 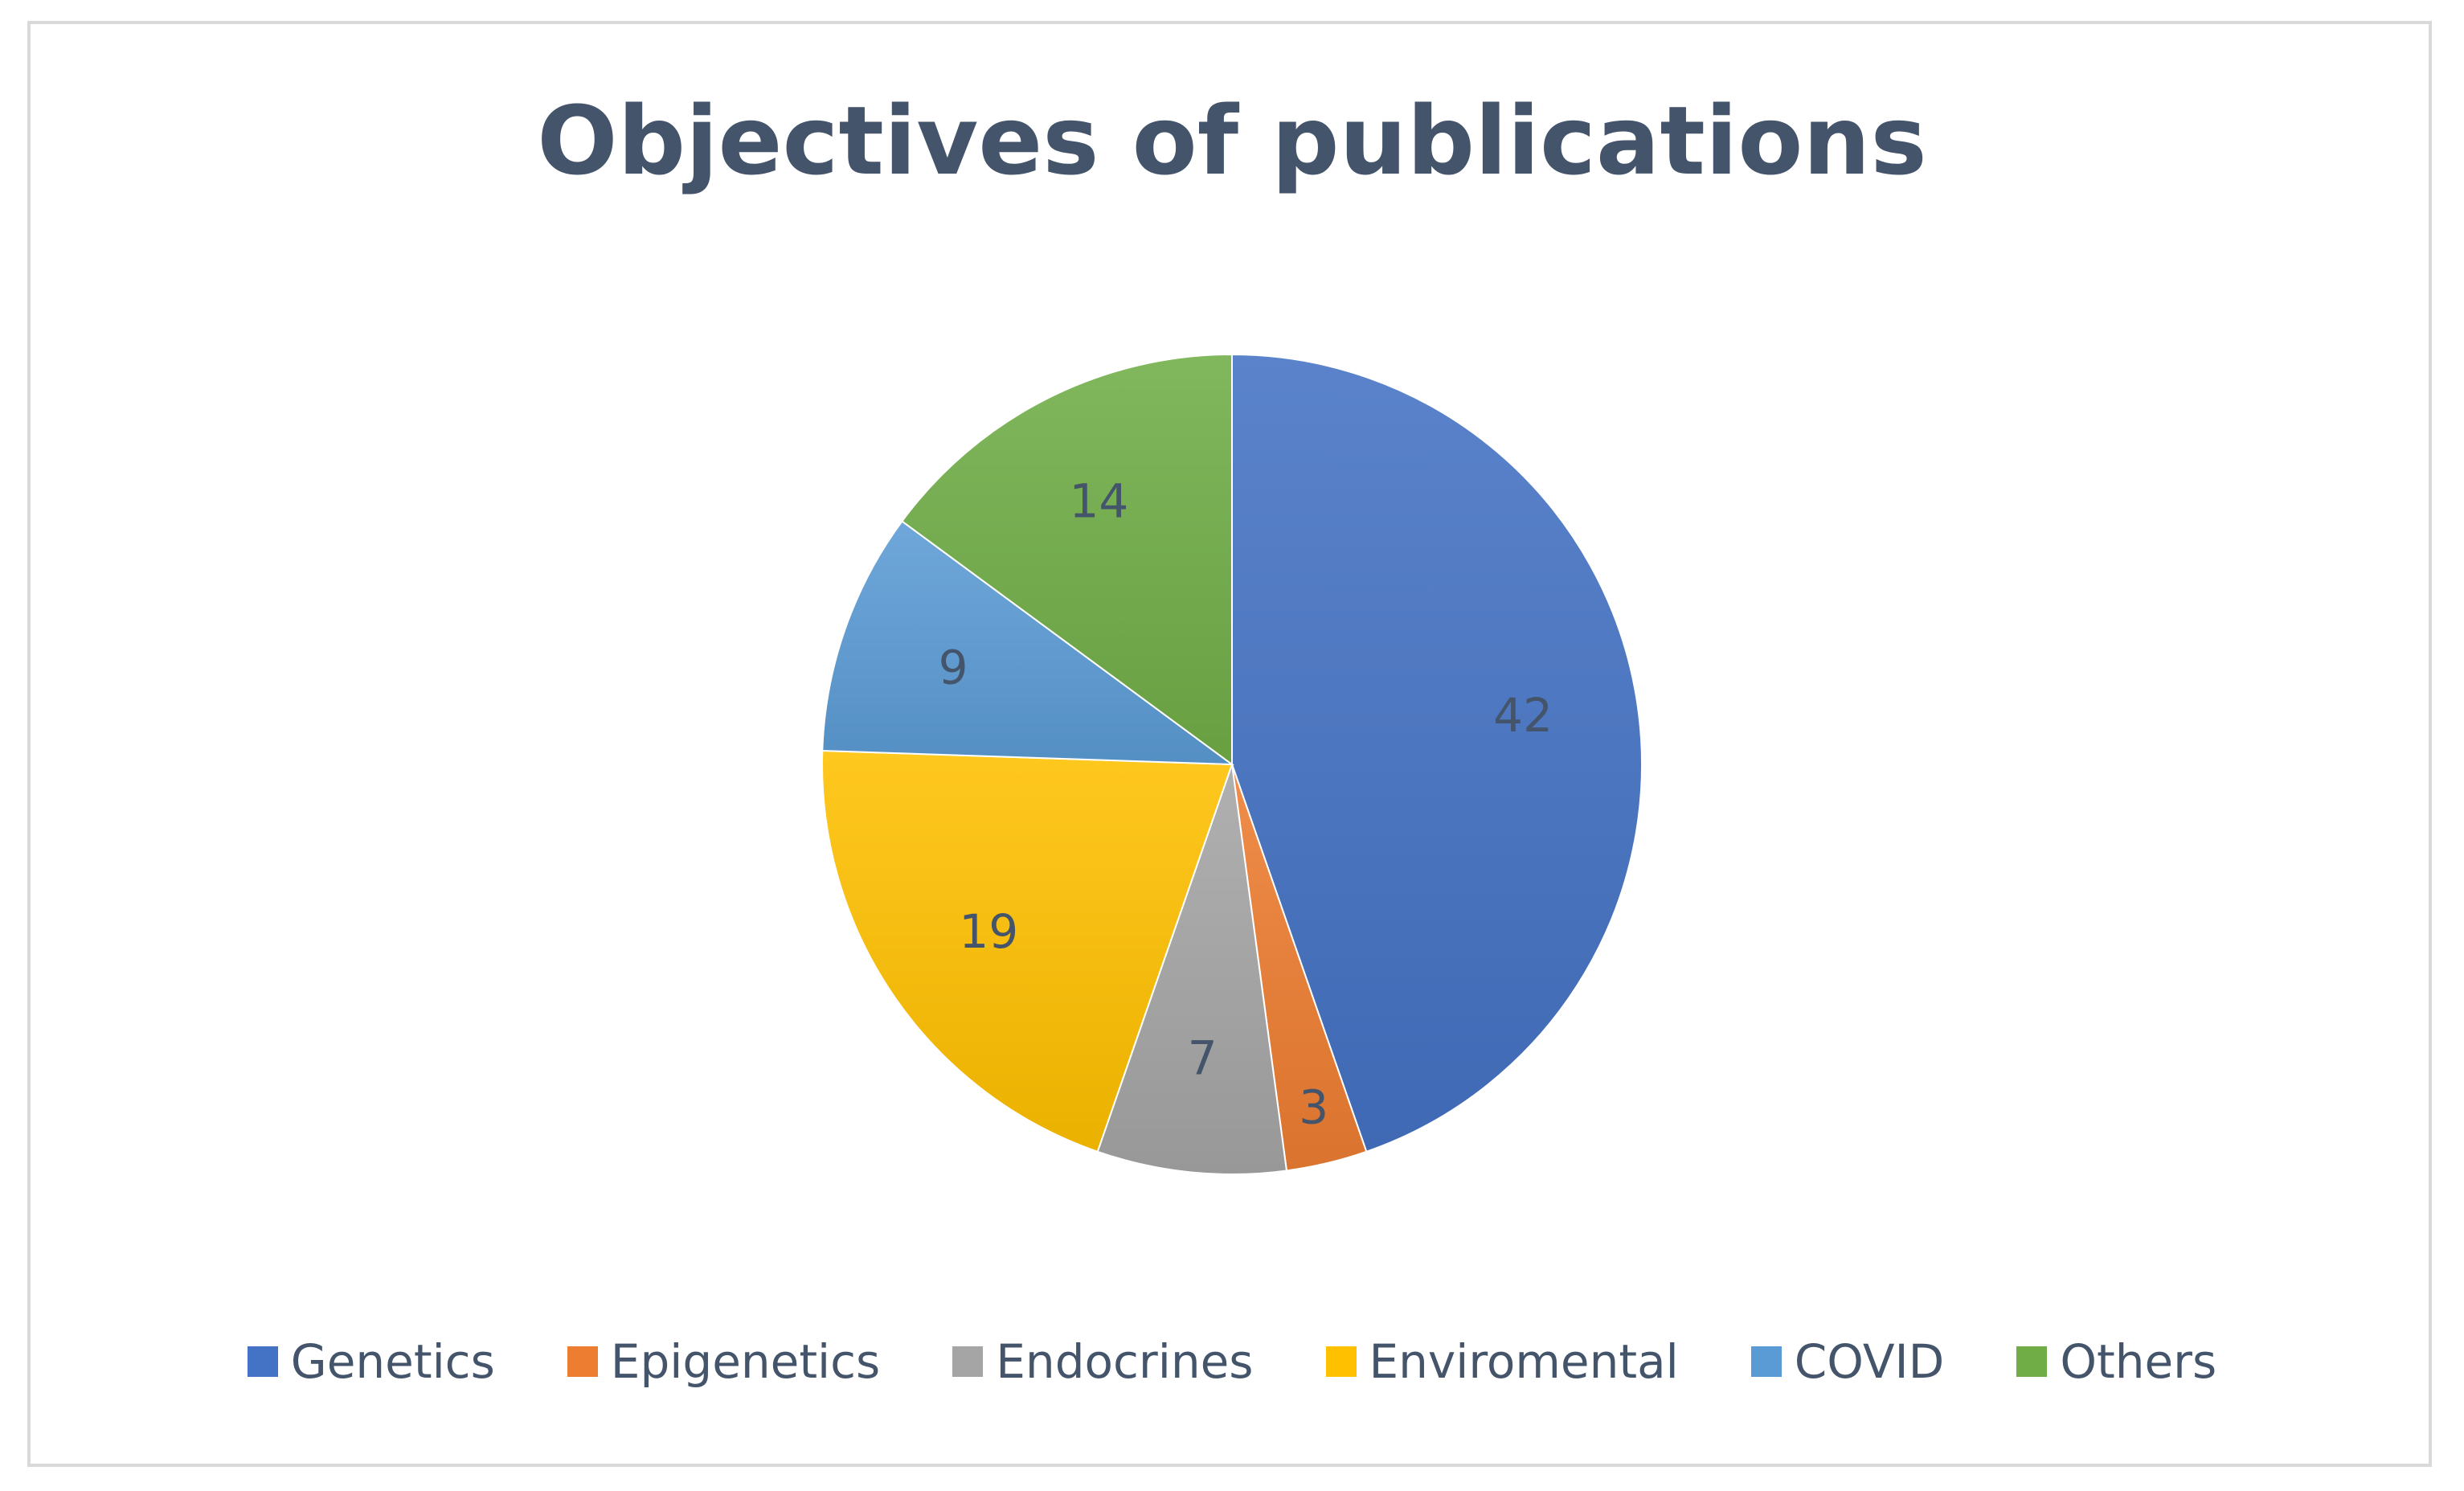 I want to click on legend-item-enviromental: Enviromental, so click(x=1502, y=1361).